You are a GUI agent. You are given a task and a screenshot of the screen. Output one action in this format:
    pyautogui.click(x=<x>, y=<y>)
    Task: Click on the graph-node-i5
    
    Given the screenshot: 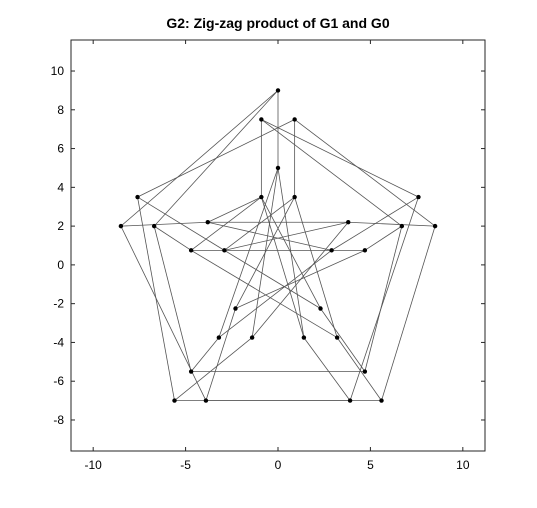 What is the action you would take?
    pyautogui.click(x=365, y=250)
    